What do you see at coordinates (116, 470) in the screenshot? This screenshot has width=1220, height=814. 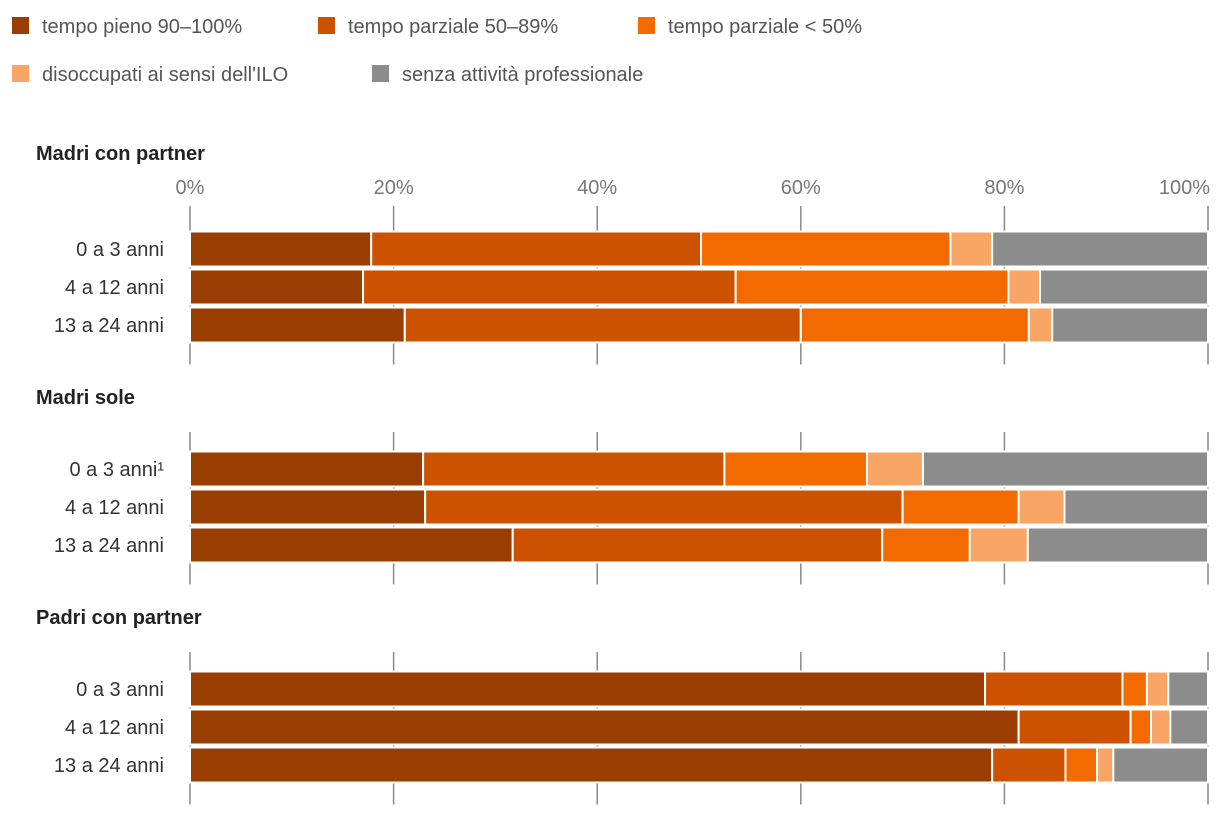 I see `category-label: 0 a 3 anni¹` at bounding box center [116, 470].